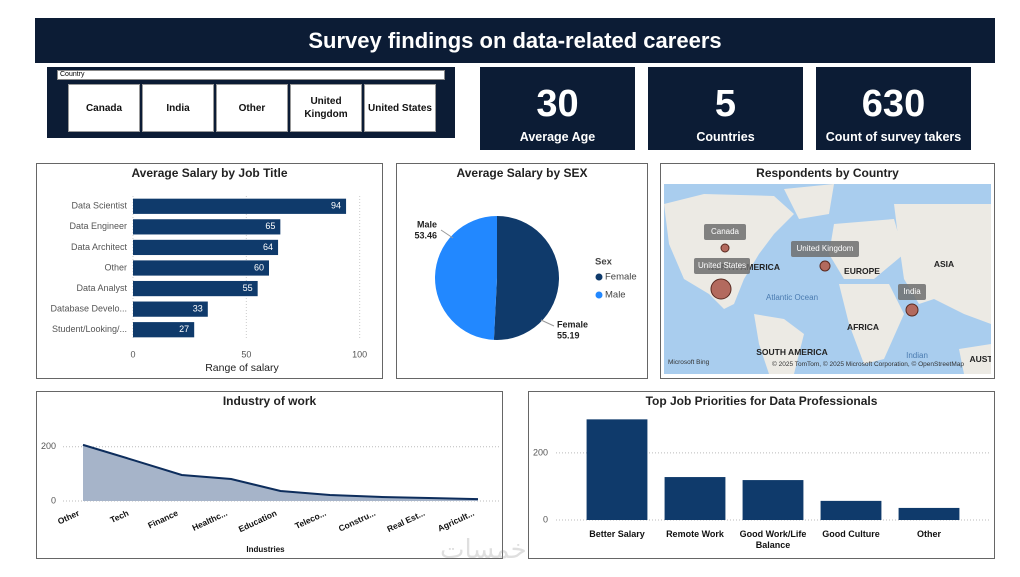  I want to click on category-label: Data Engineer, so click(98, 226).